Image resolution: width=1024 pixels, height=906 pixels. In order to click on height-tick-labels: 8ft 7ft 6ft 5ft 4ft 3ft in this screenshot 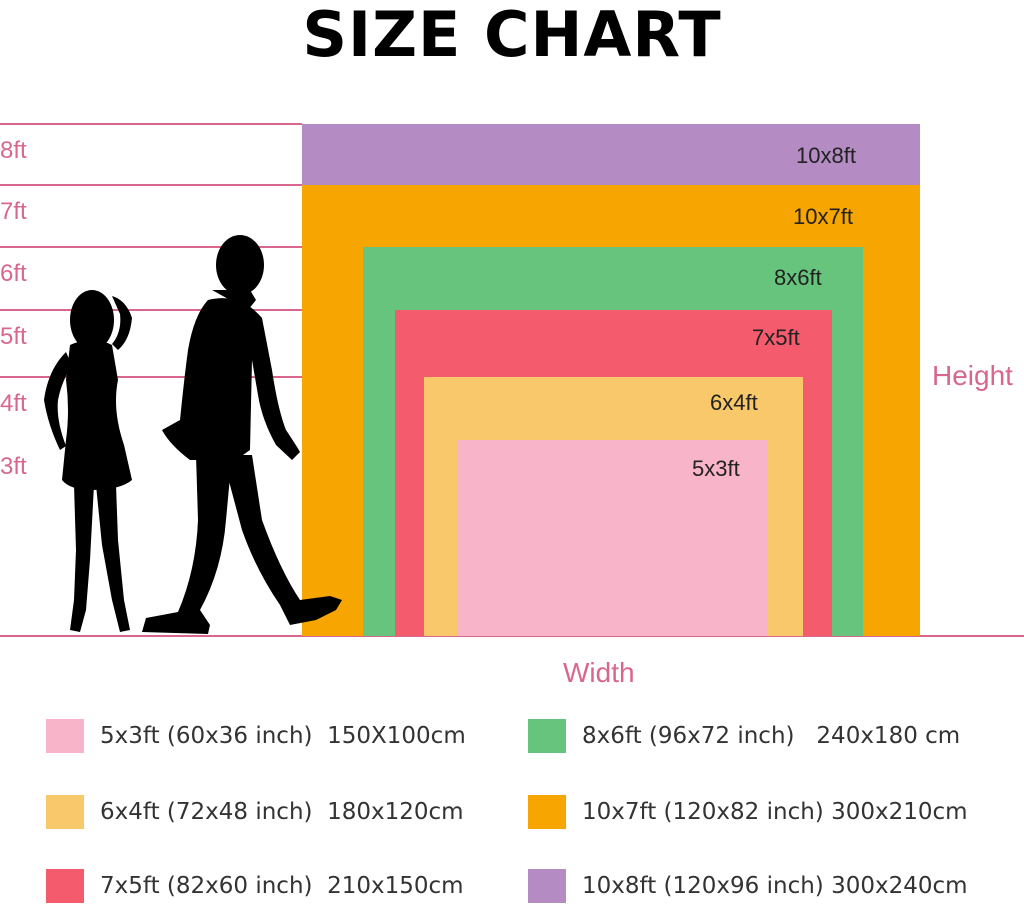, I will do `click(13, 308)`.